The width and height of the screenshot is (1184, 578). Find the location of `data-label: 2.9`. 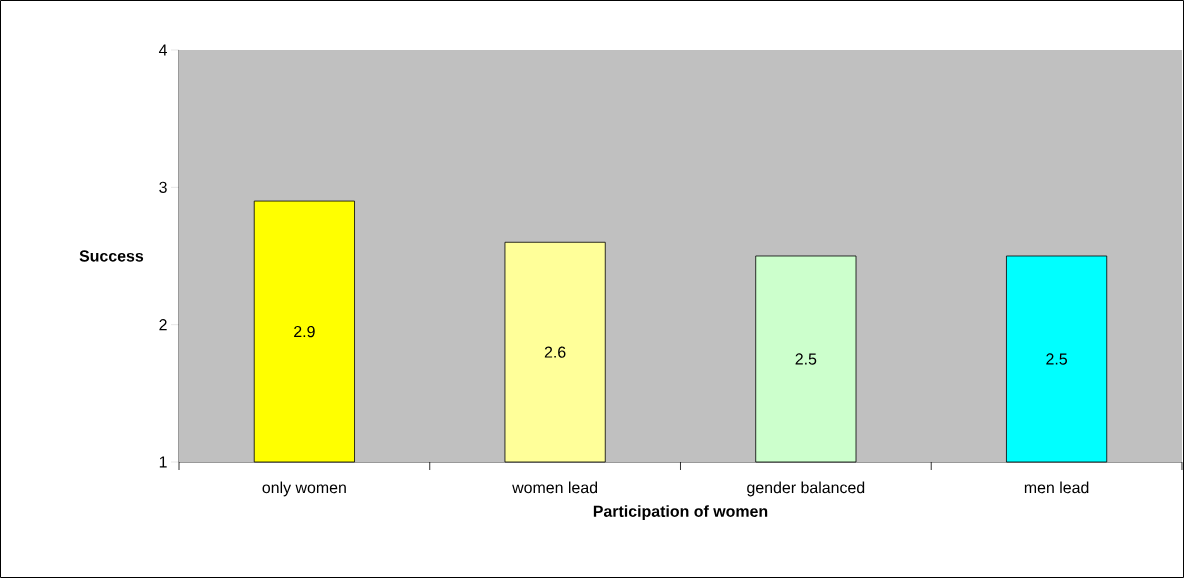

data-label: 2.9 is located at coordinates (304, 331).